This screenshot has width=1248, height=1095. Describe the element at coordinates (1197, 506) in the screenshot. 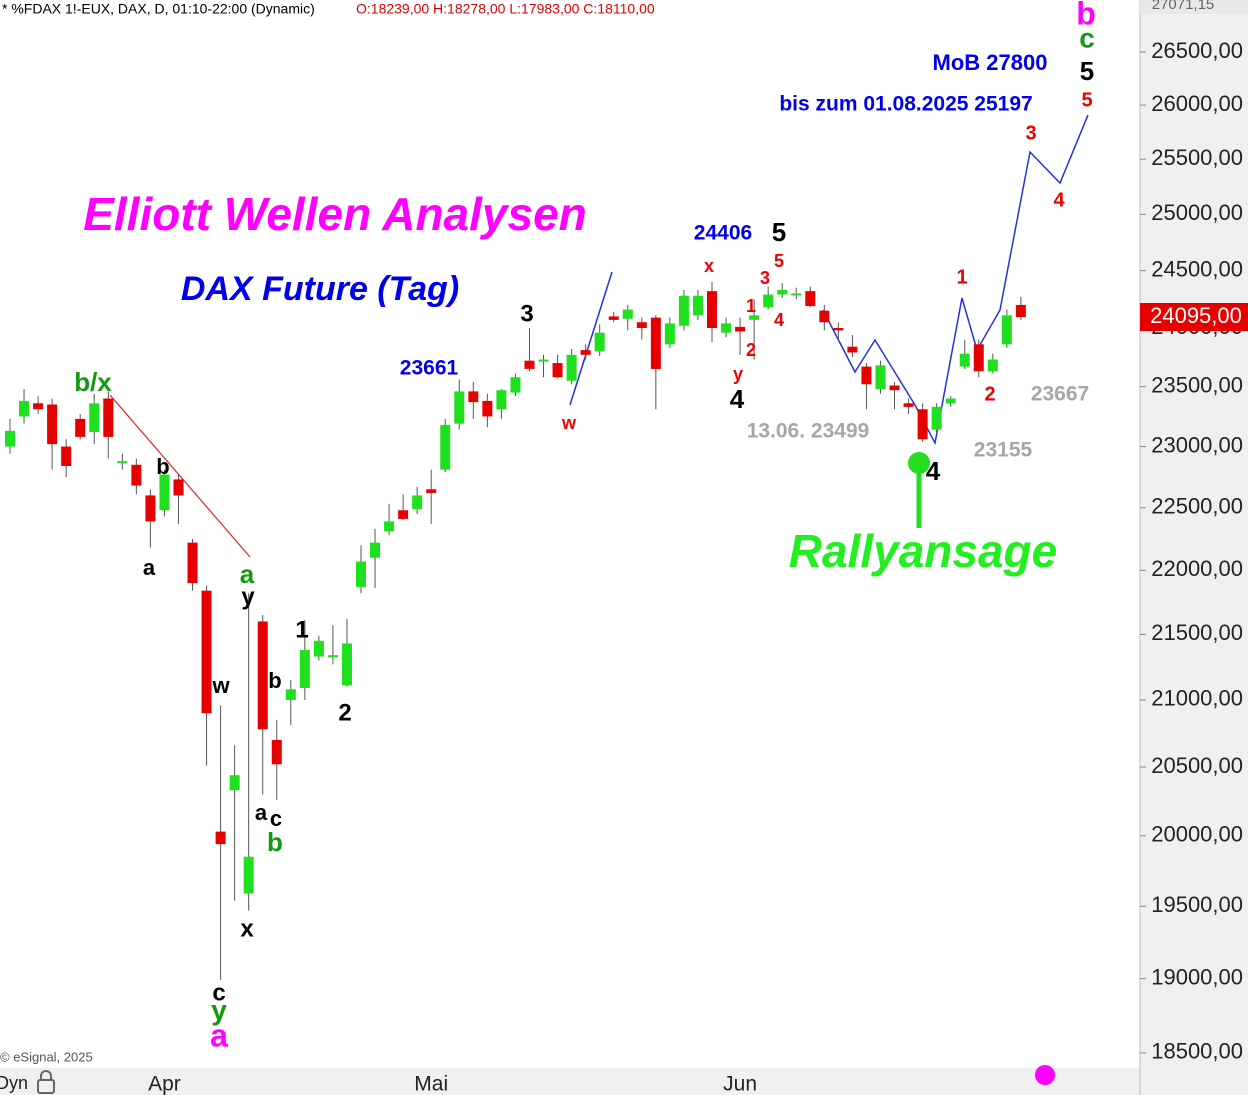

I see `y-tick-label: 22500,00` at that location.